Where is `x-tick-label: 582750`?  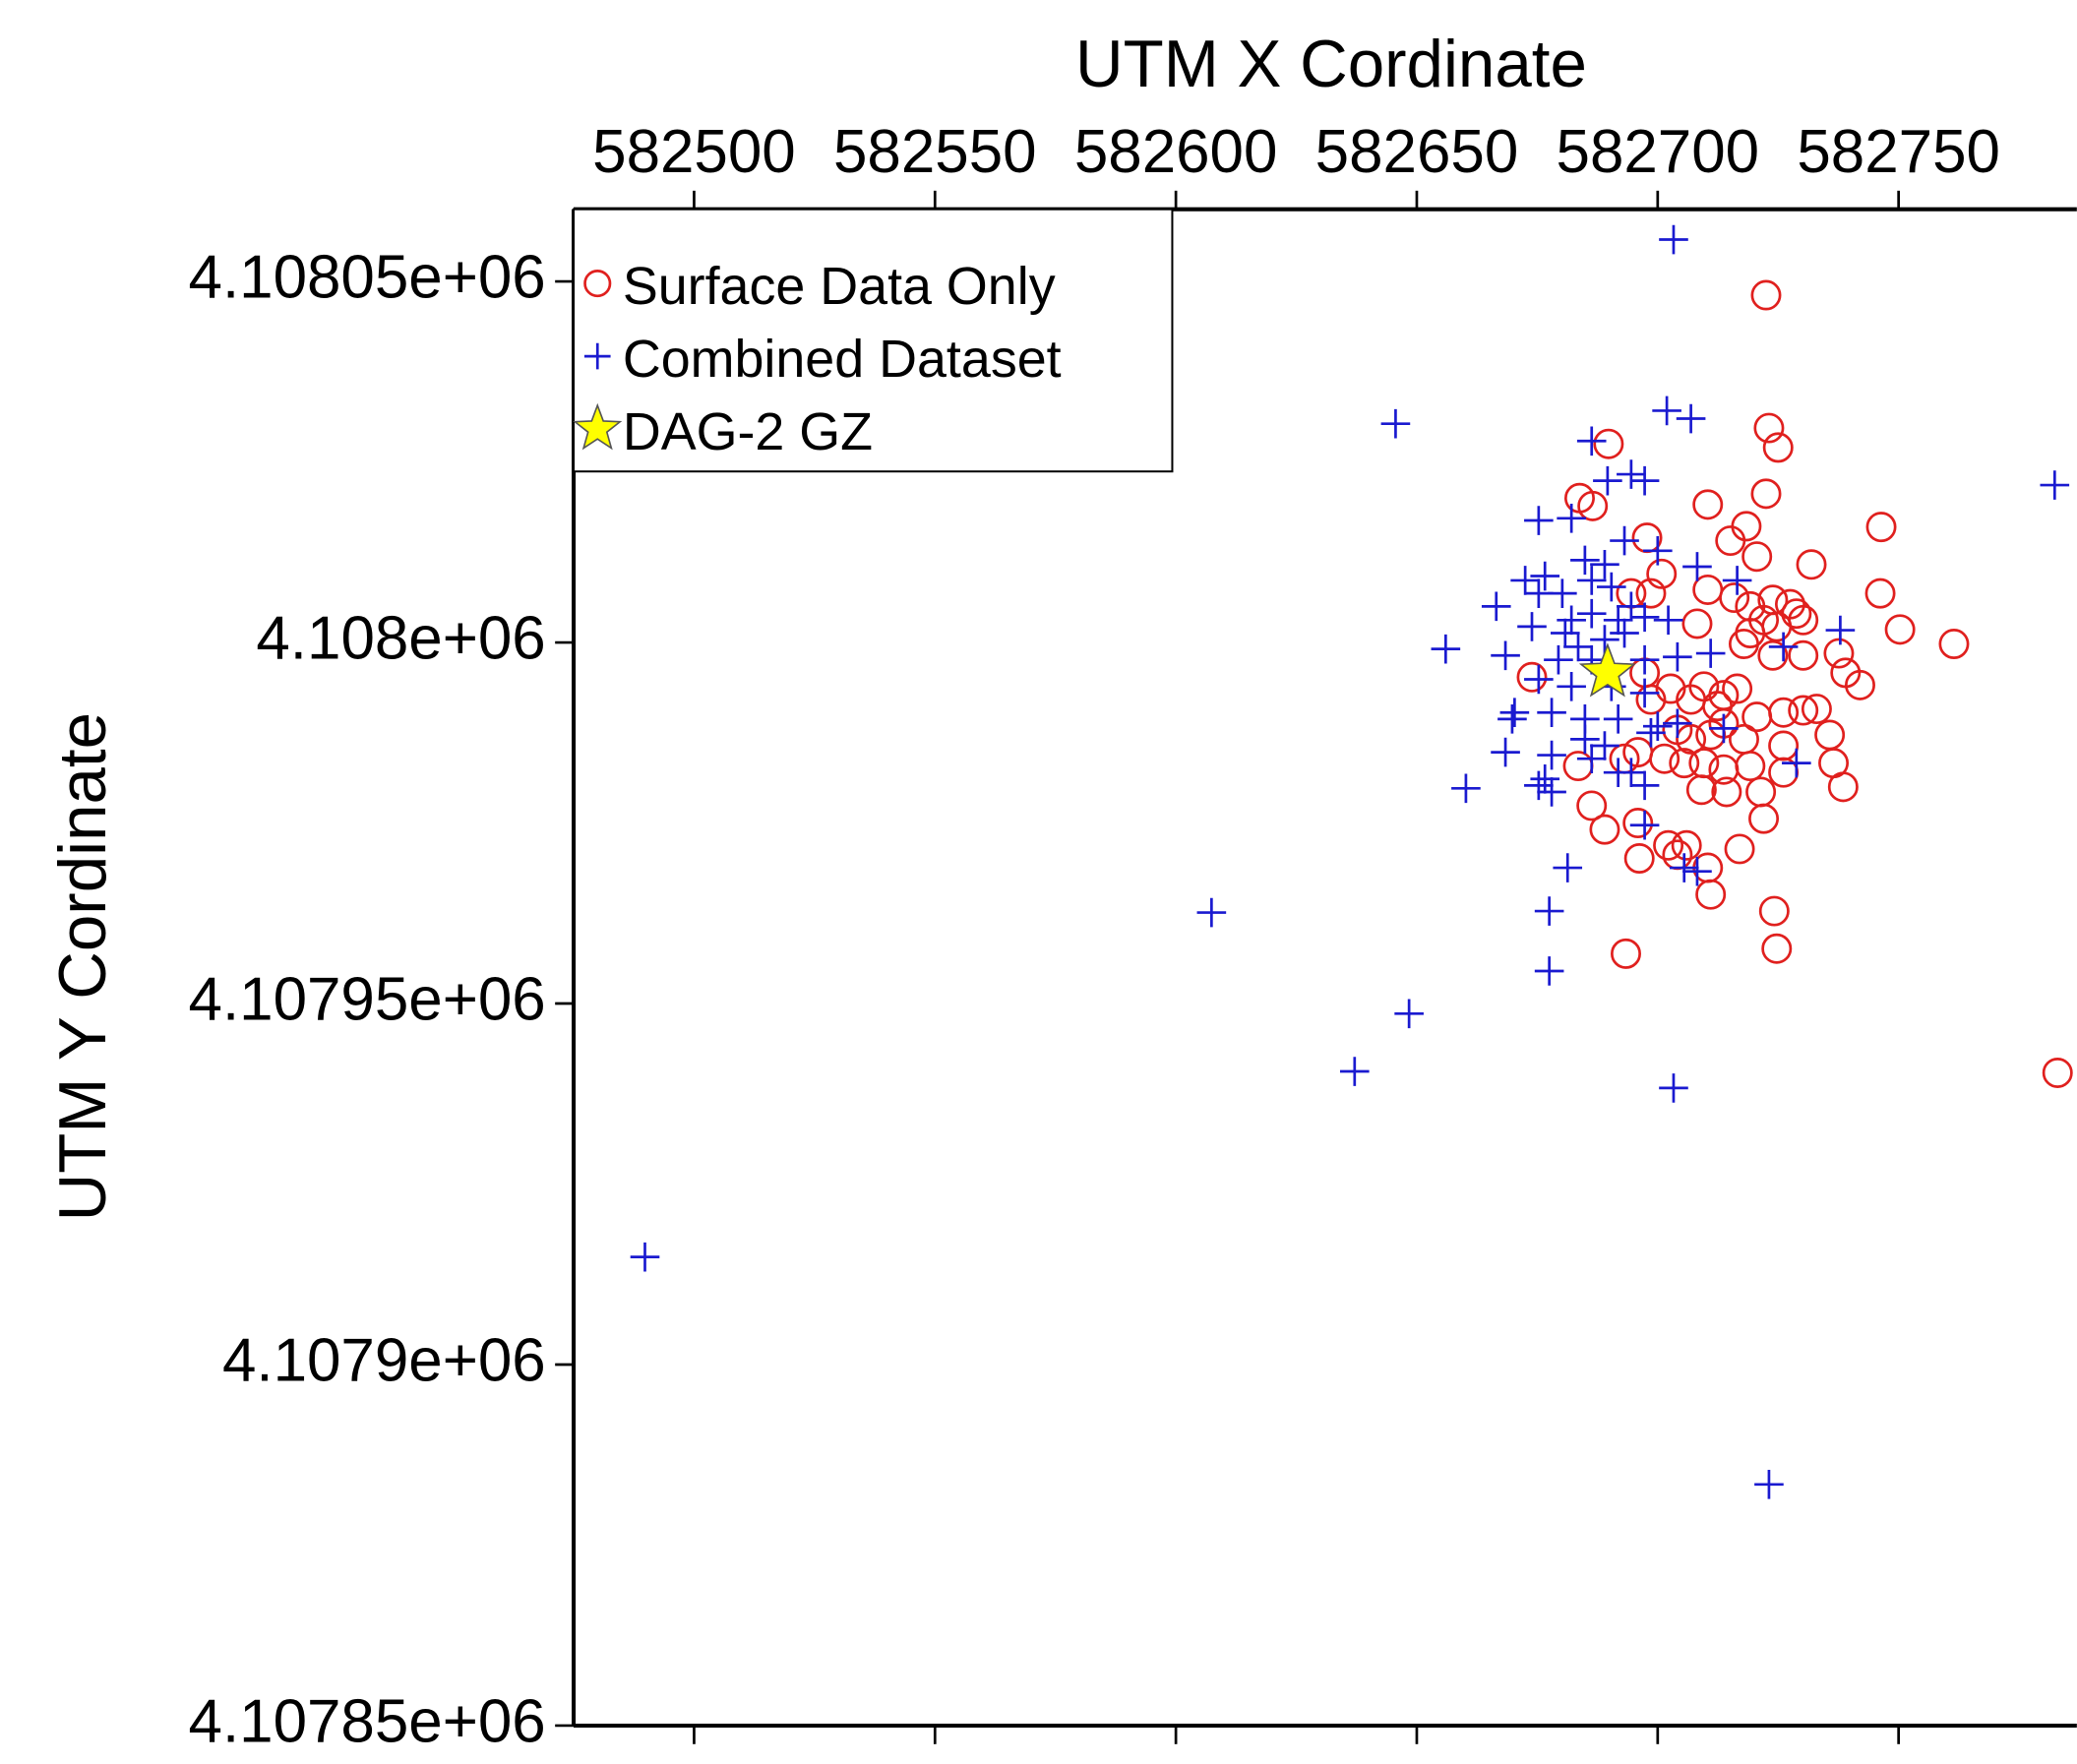
x-tick-label: 582750 is located at coordinates (1898, 152).